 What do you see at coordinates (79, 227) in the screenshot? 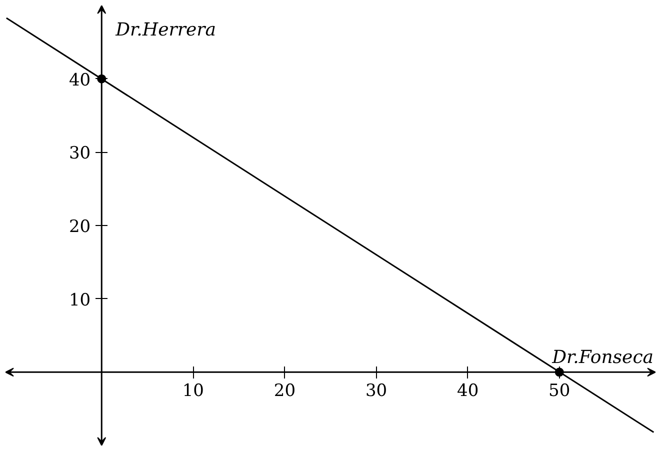
I see `y-tick-label: 20` at bounding box center [79, 227].